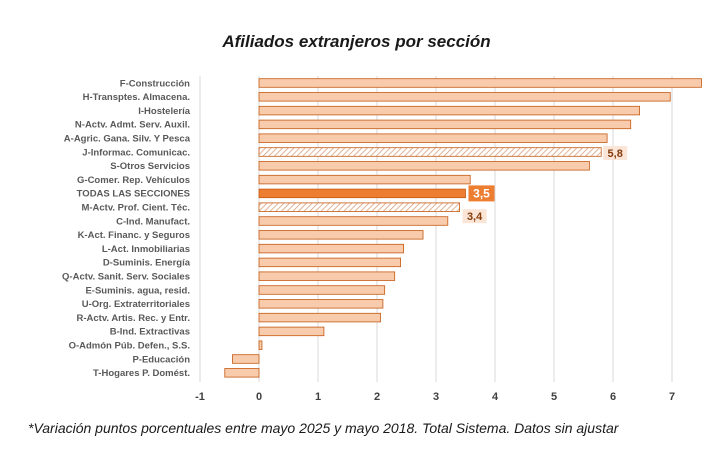  What do you see at coordinates (150, 332) in the screenshot?
I see `category-label: B-Ind. Extractivas` at bounding box center [150, 332].